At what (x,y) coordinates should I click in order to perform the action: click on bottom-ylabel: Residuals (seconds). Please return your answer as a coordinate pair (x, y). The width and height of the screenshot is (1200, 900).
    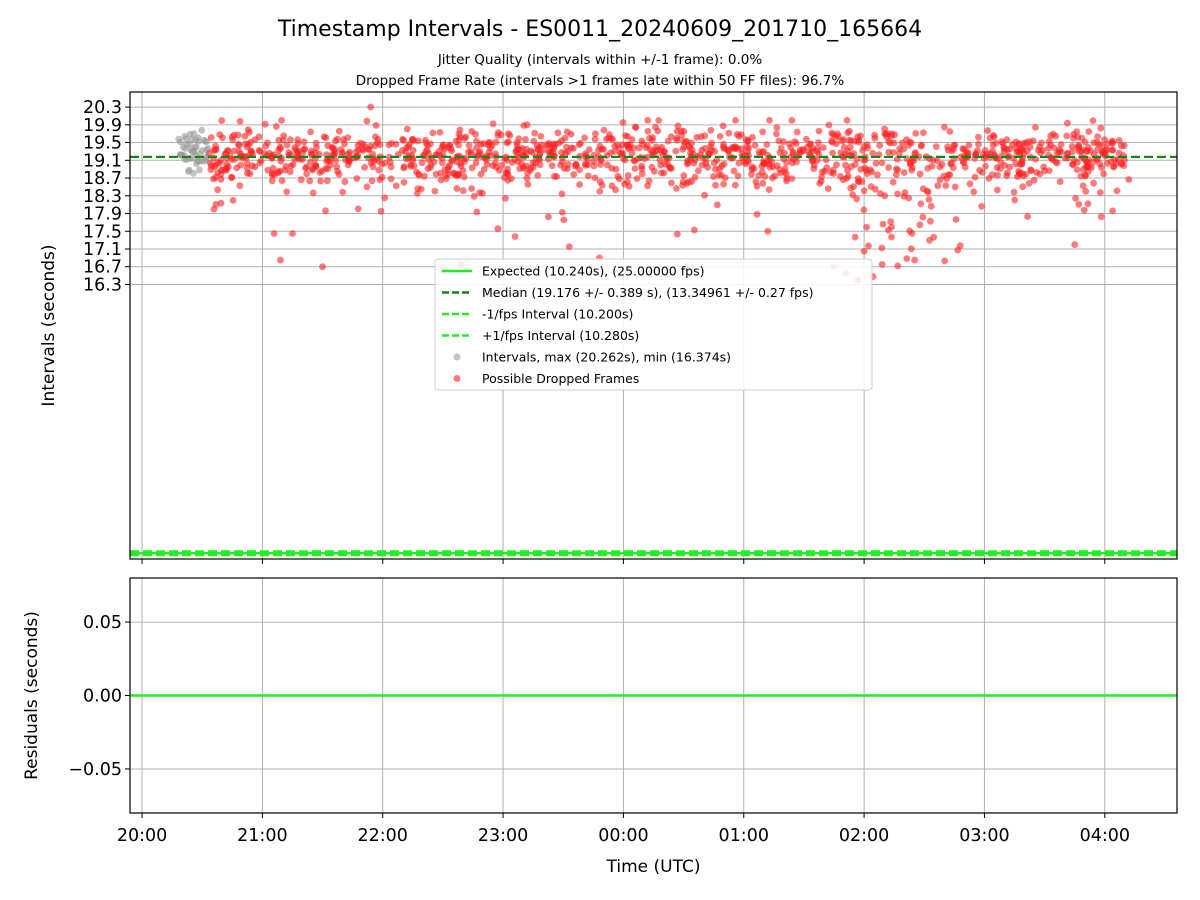
    Looking at the image, I should click on (32, 695).